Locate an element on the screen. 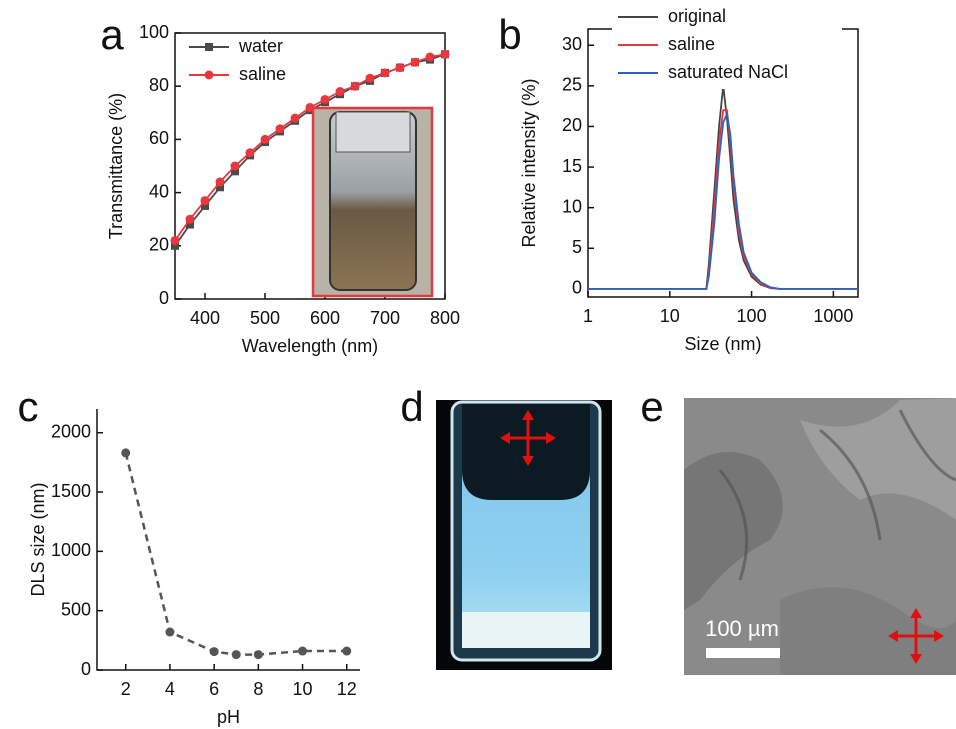 The image size is (956, 729). x-tick-label: 400 is located at coordinates (205, 318).